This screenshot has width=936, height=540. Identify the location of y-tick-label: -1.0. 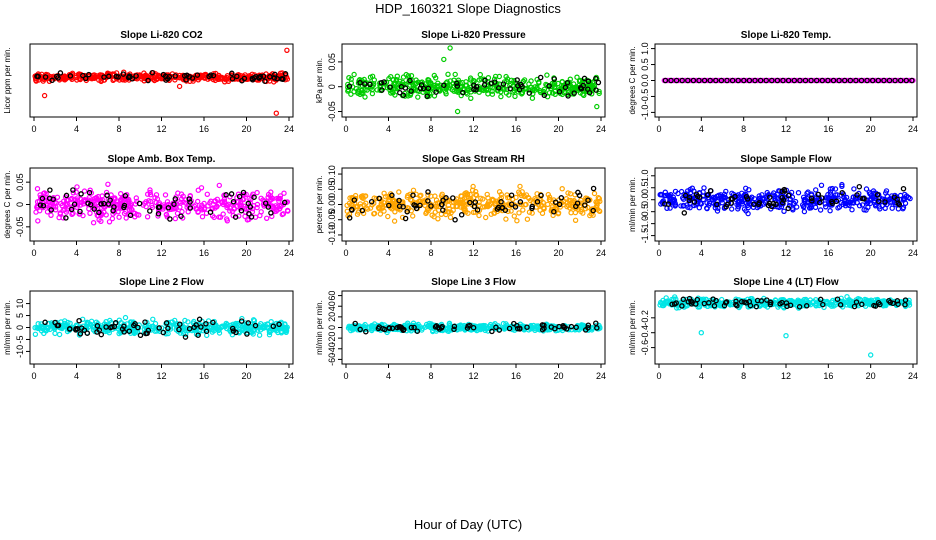
(645, 224).